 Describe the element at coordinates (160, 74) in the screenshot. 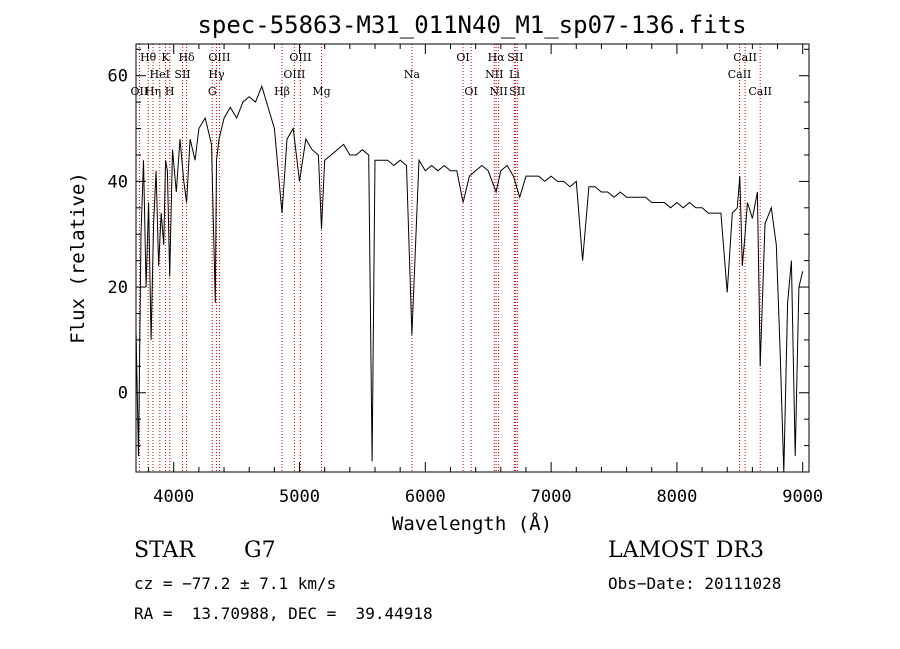

I see `line-label: HeI` at that location.